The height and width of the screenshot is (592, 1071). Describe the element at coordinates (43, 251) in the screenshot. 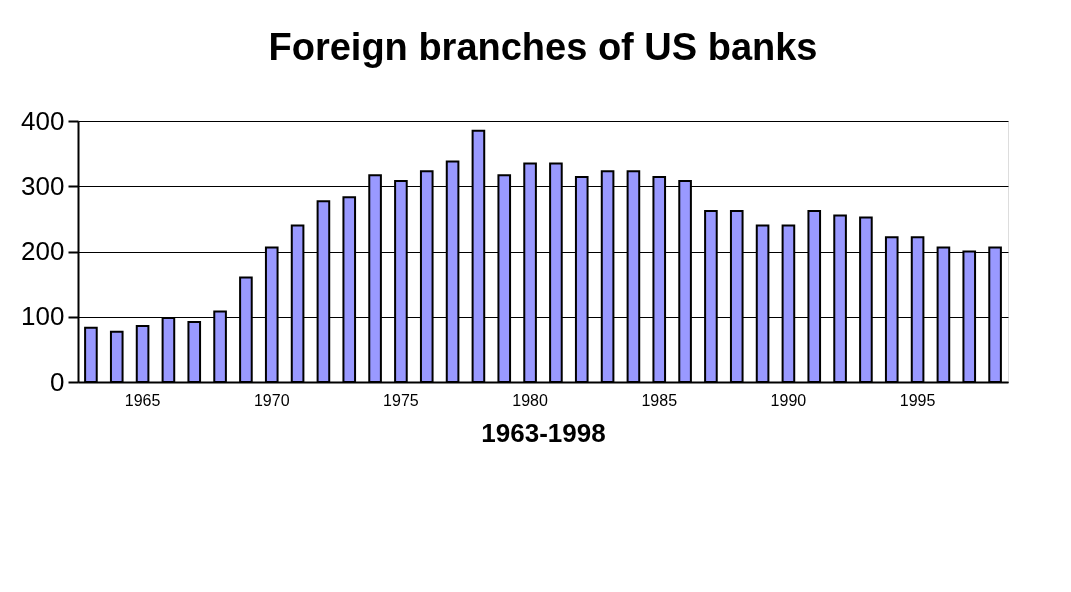

I see `y-tick-label: 200` at that location.